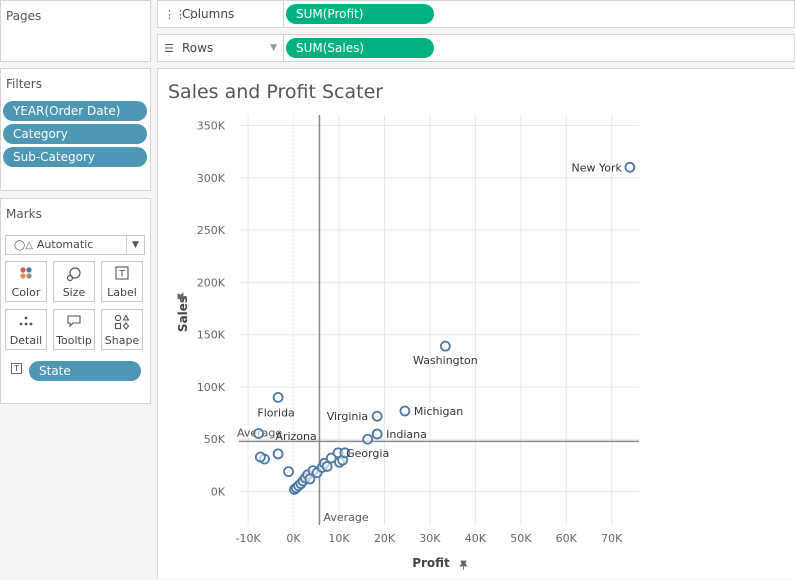  Describe the element at coordinates (24, 214) in the screenshot. I see `marks-title: Marks` at that location.